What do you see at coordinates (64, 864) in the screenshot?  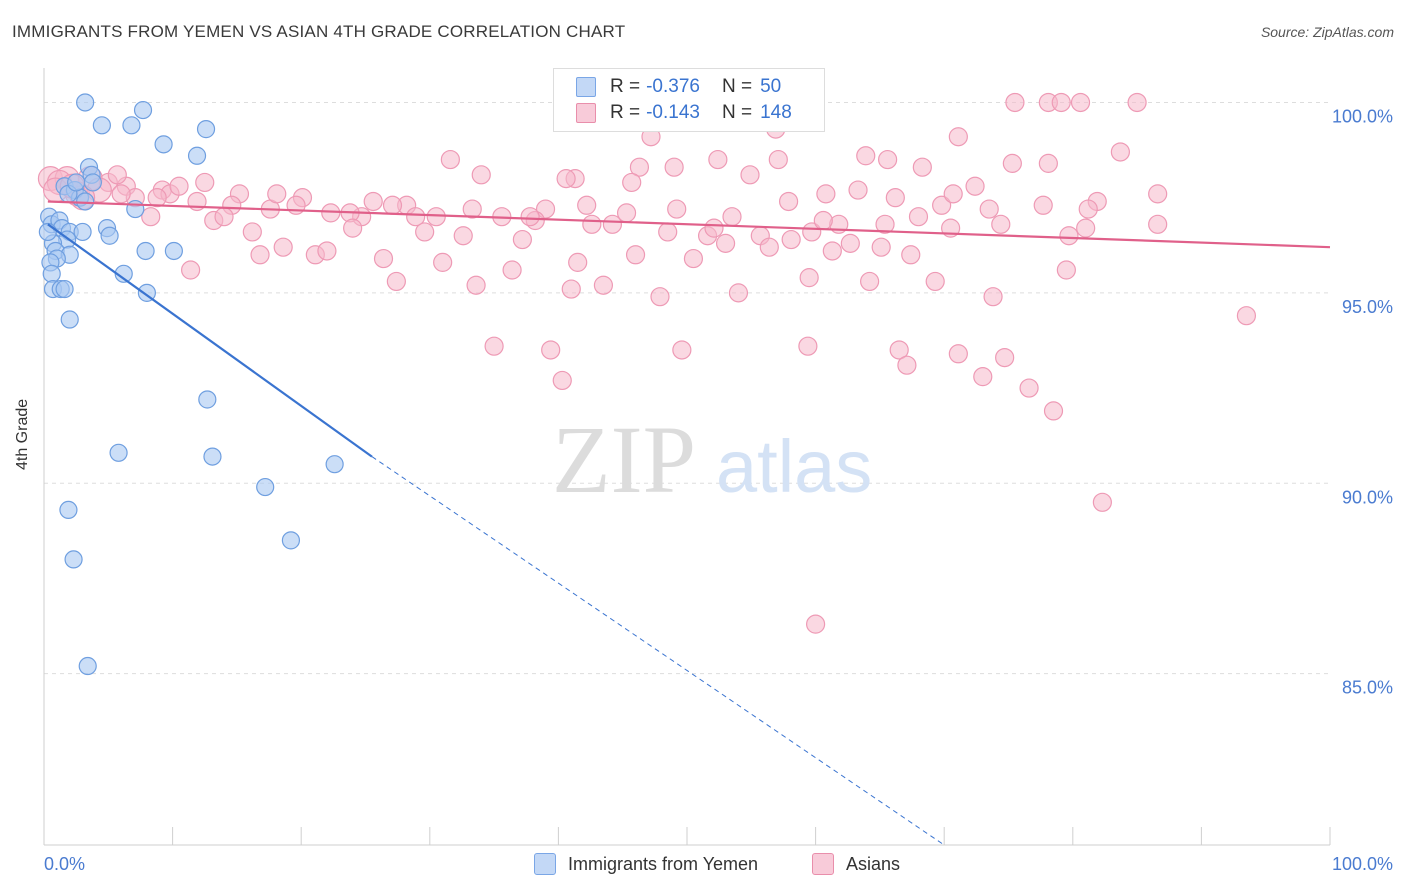 I see `x-tick-label: 0.0%` at bounding box center [64, 864].